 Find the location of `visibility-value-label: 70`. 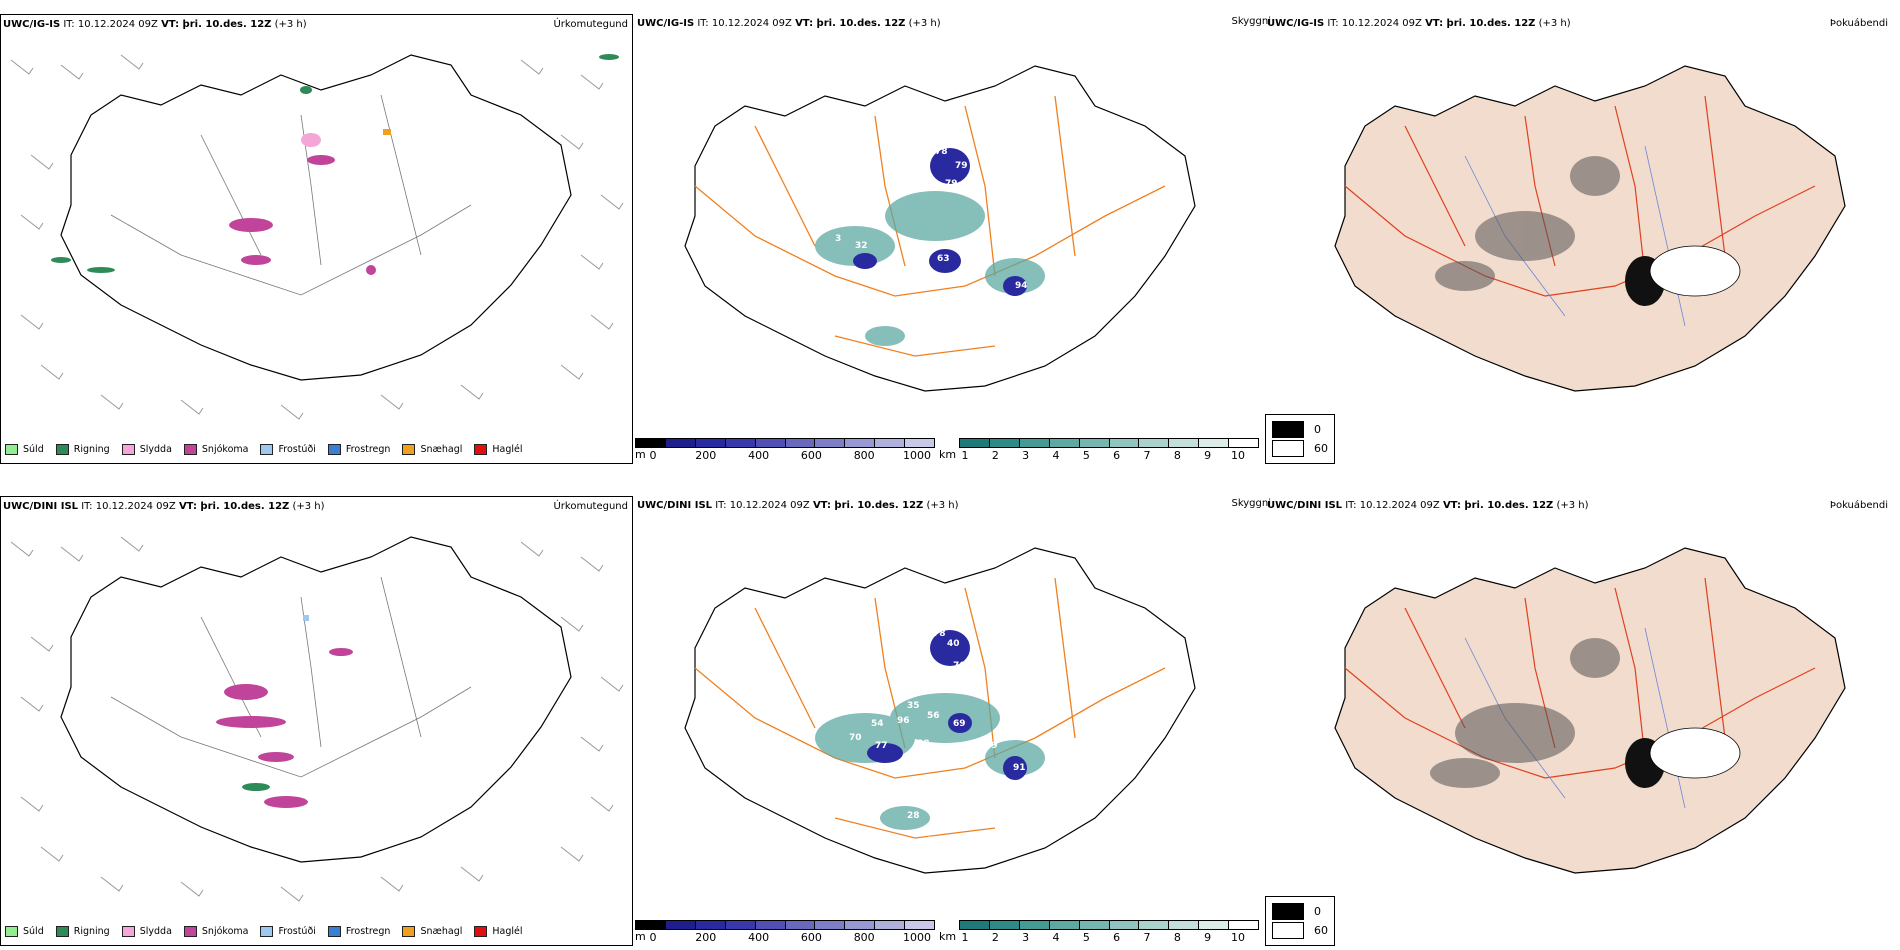

visibility-value-label: 70 is located at coordinates (855, 738).